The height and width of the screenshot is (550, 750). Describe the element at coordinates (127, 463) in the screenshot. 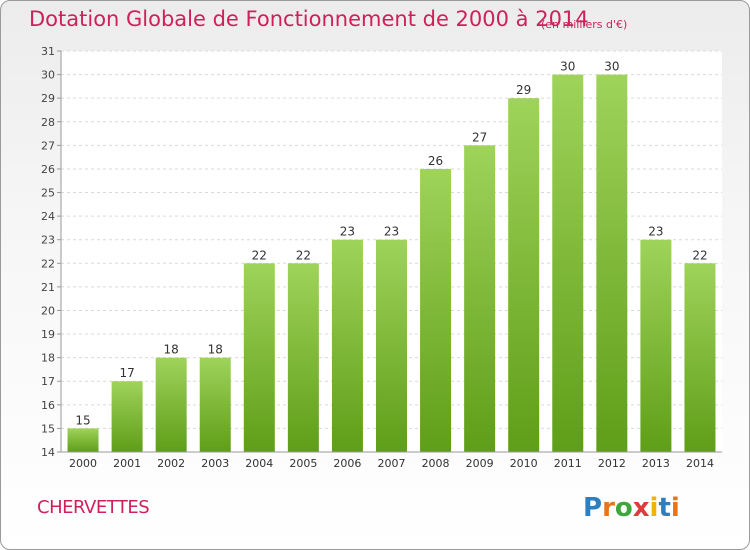

I see `x-tick-label: 2001` at that location.